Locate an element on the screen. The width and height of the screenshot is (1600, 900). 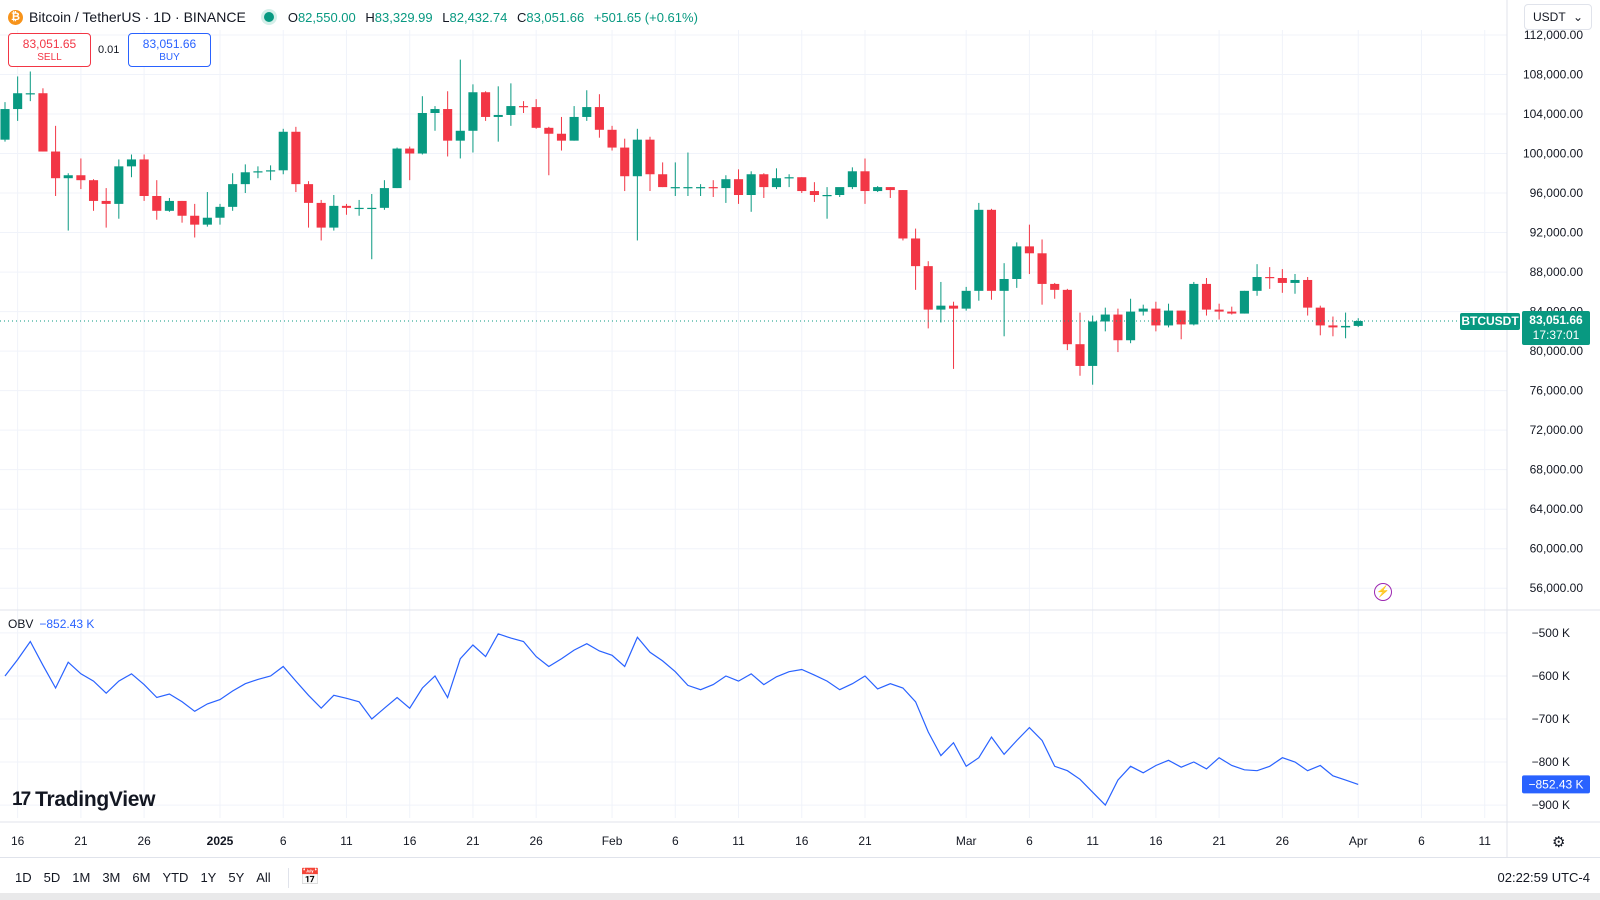
time-tick-label: 16 is located at coordinates (18, 841).